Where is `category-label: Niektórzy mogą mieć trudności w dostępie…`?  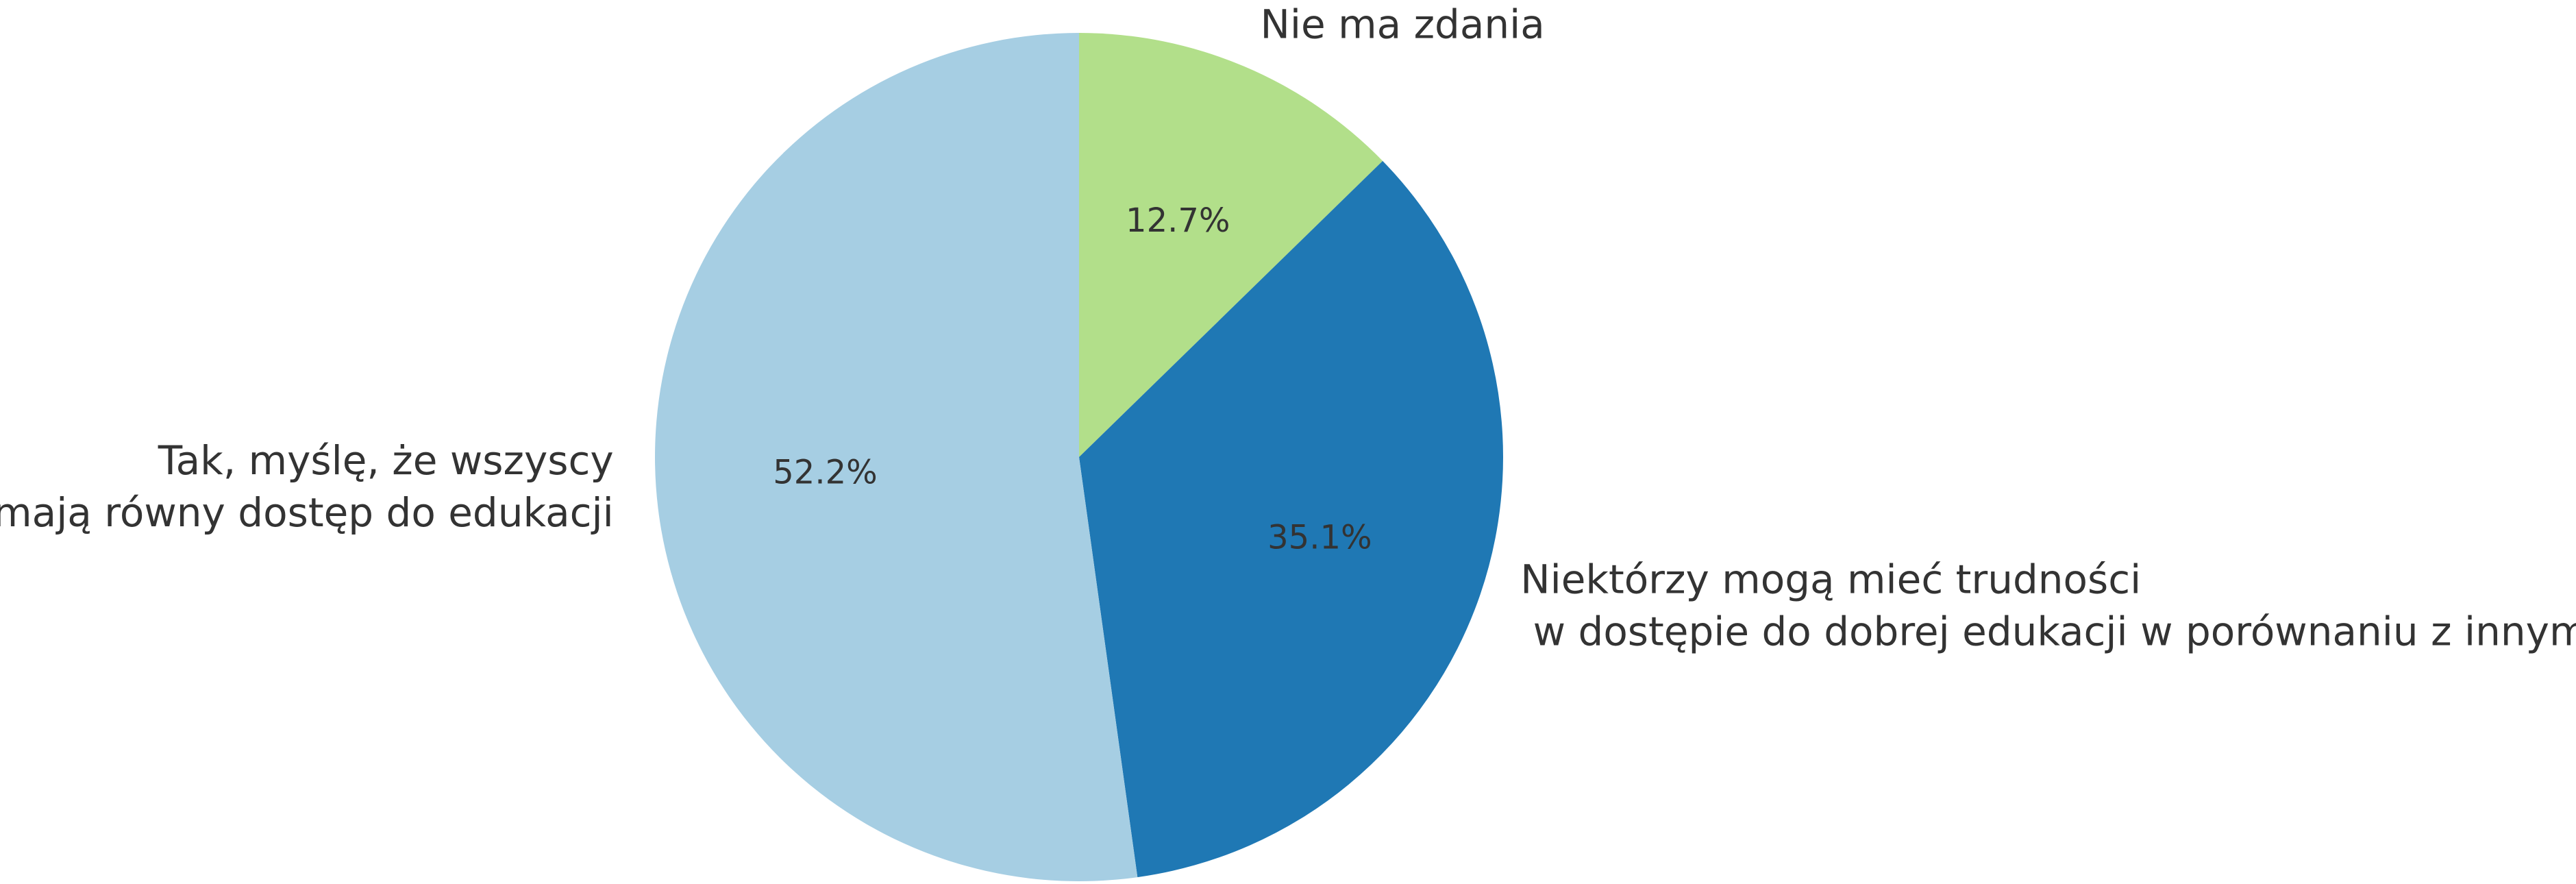
category-label: Niektórzy mogą mieć trudności w dostępie… is located at coordinates (2048, 605).